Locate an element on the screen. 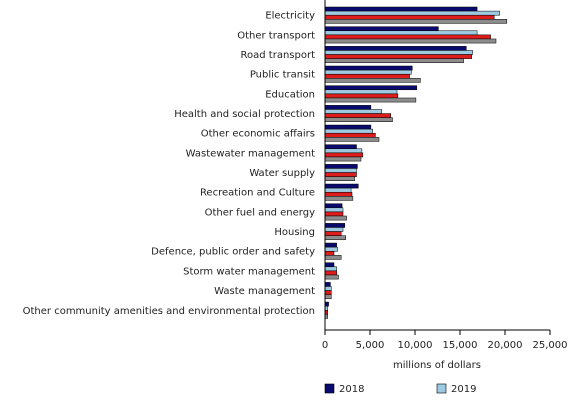  category-label-public-transit: Public transit is located at coordinates (282, 75).